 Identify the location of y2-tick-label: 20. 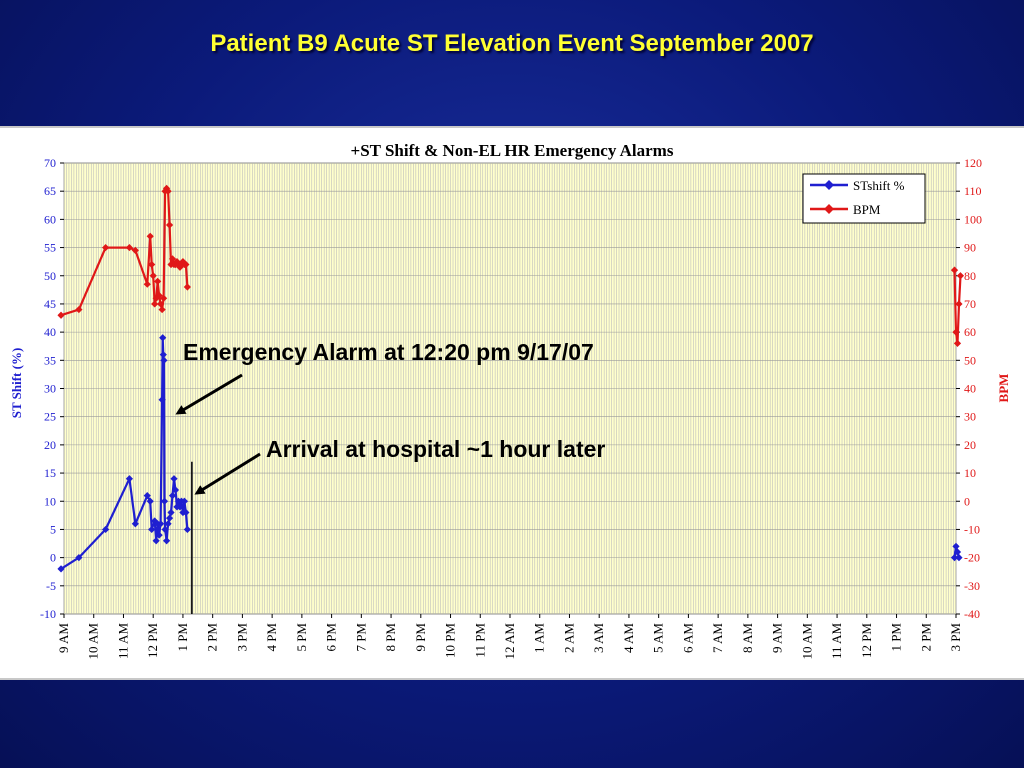
(970, 445).